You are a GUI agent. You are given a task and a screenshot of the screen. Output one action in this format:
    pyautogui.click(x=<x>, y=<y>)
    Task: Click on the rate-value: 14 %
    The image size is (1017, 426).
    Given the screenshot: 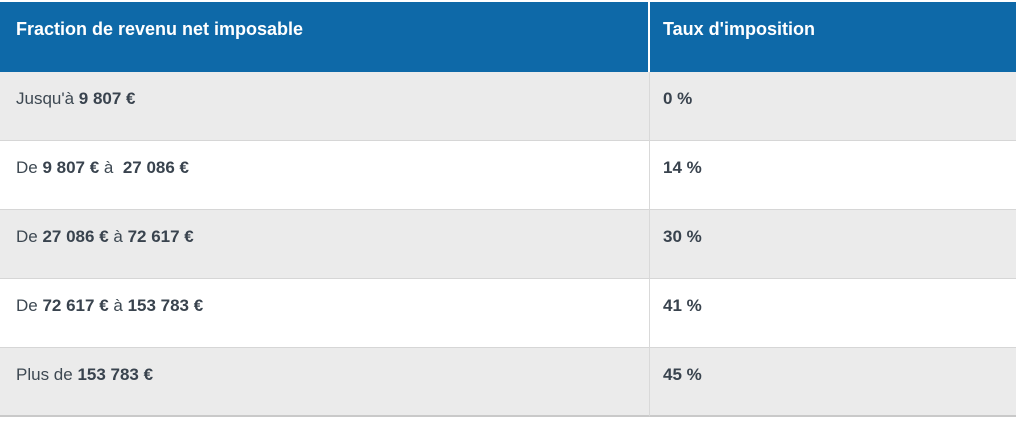 What is the action you would take?
    pyautogui.click(x=682, y=167)
    